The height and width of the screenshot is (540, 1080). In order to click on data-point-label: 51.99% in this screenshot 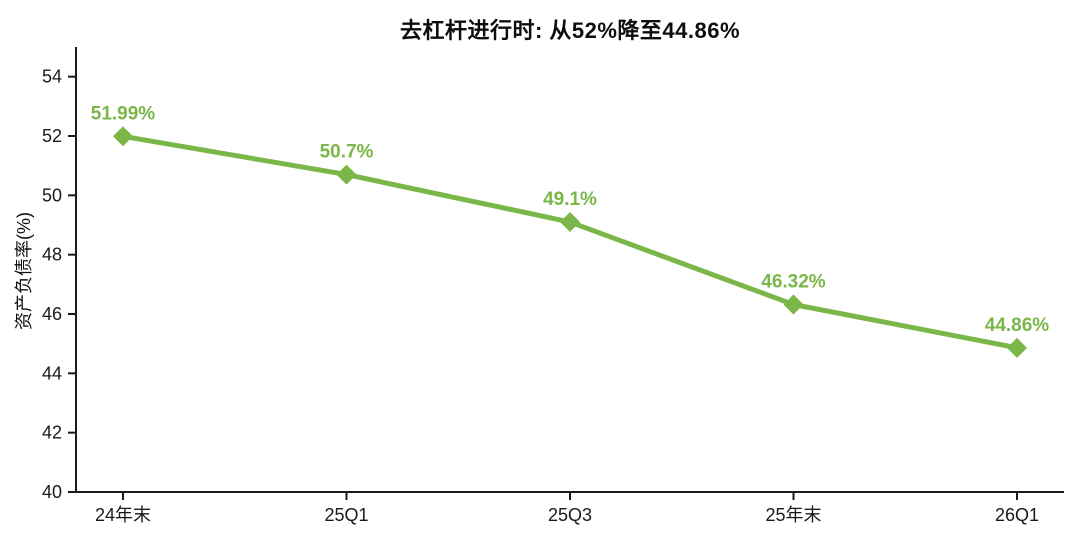, I will do `click(123, 113)`.